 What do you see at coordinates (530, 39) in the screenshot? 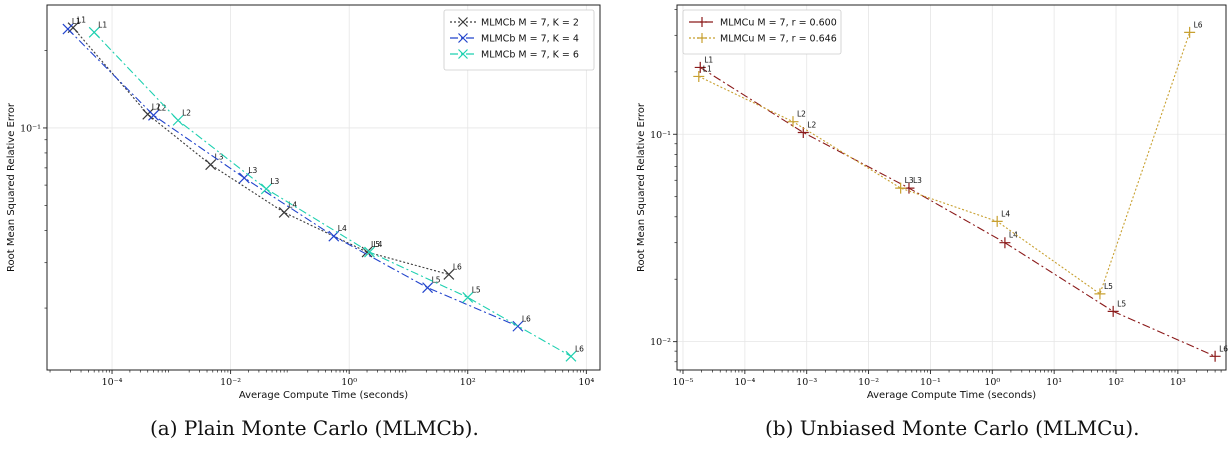
I see `legend-label: MLMCb M = 7, K = 4` at bounding box center [530, 39].